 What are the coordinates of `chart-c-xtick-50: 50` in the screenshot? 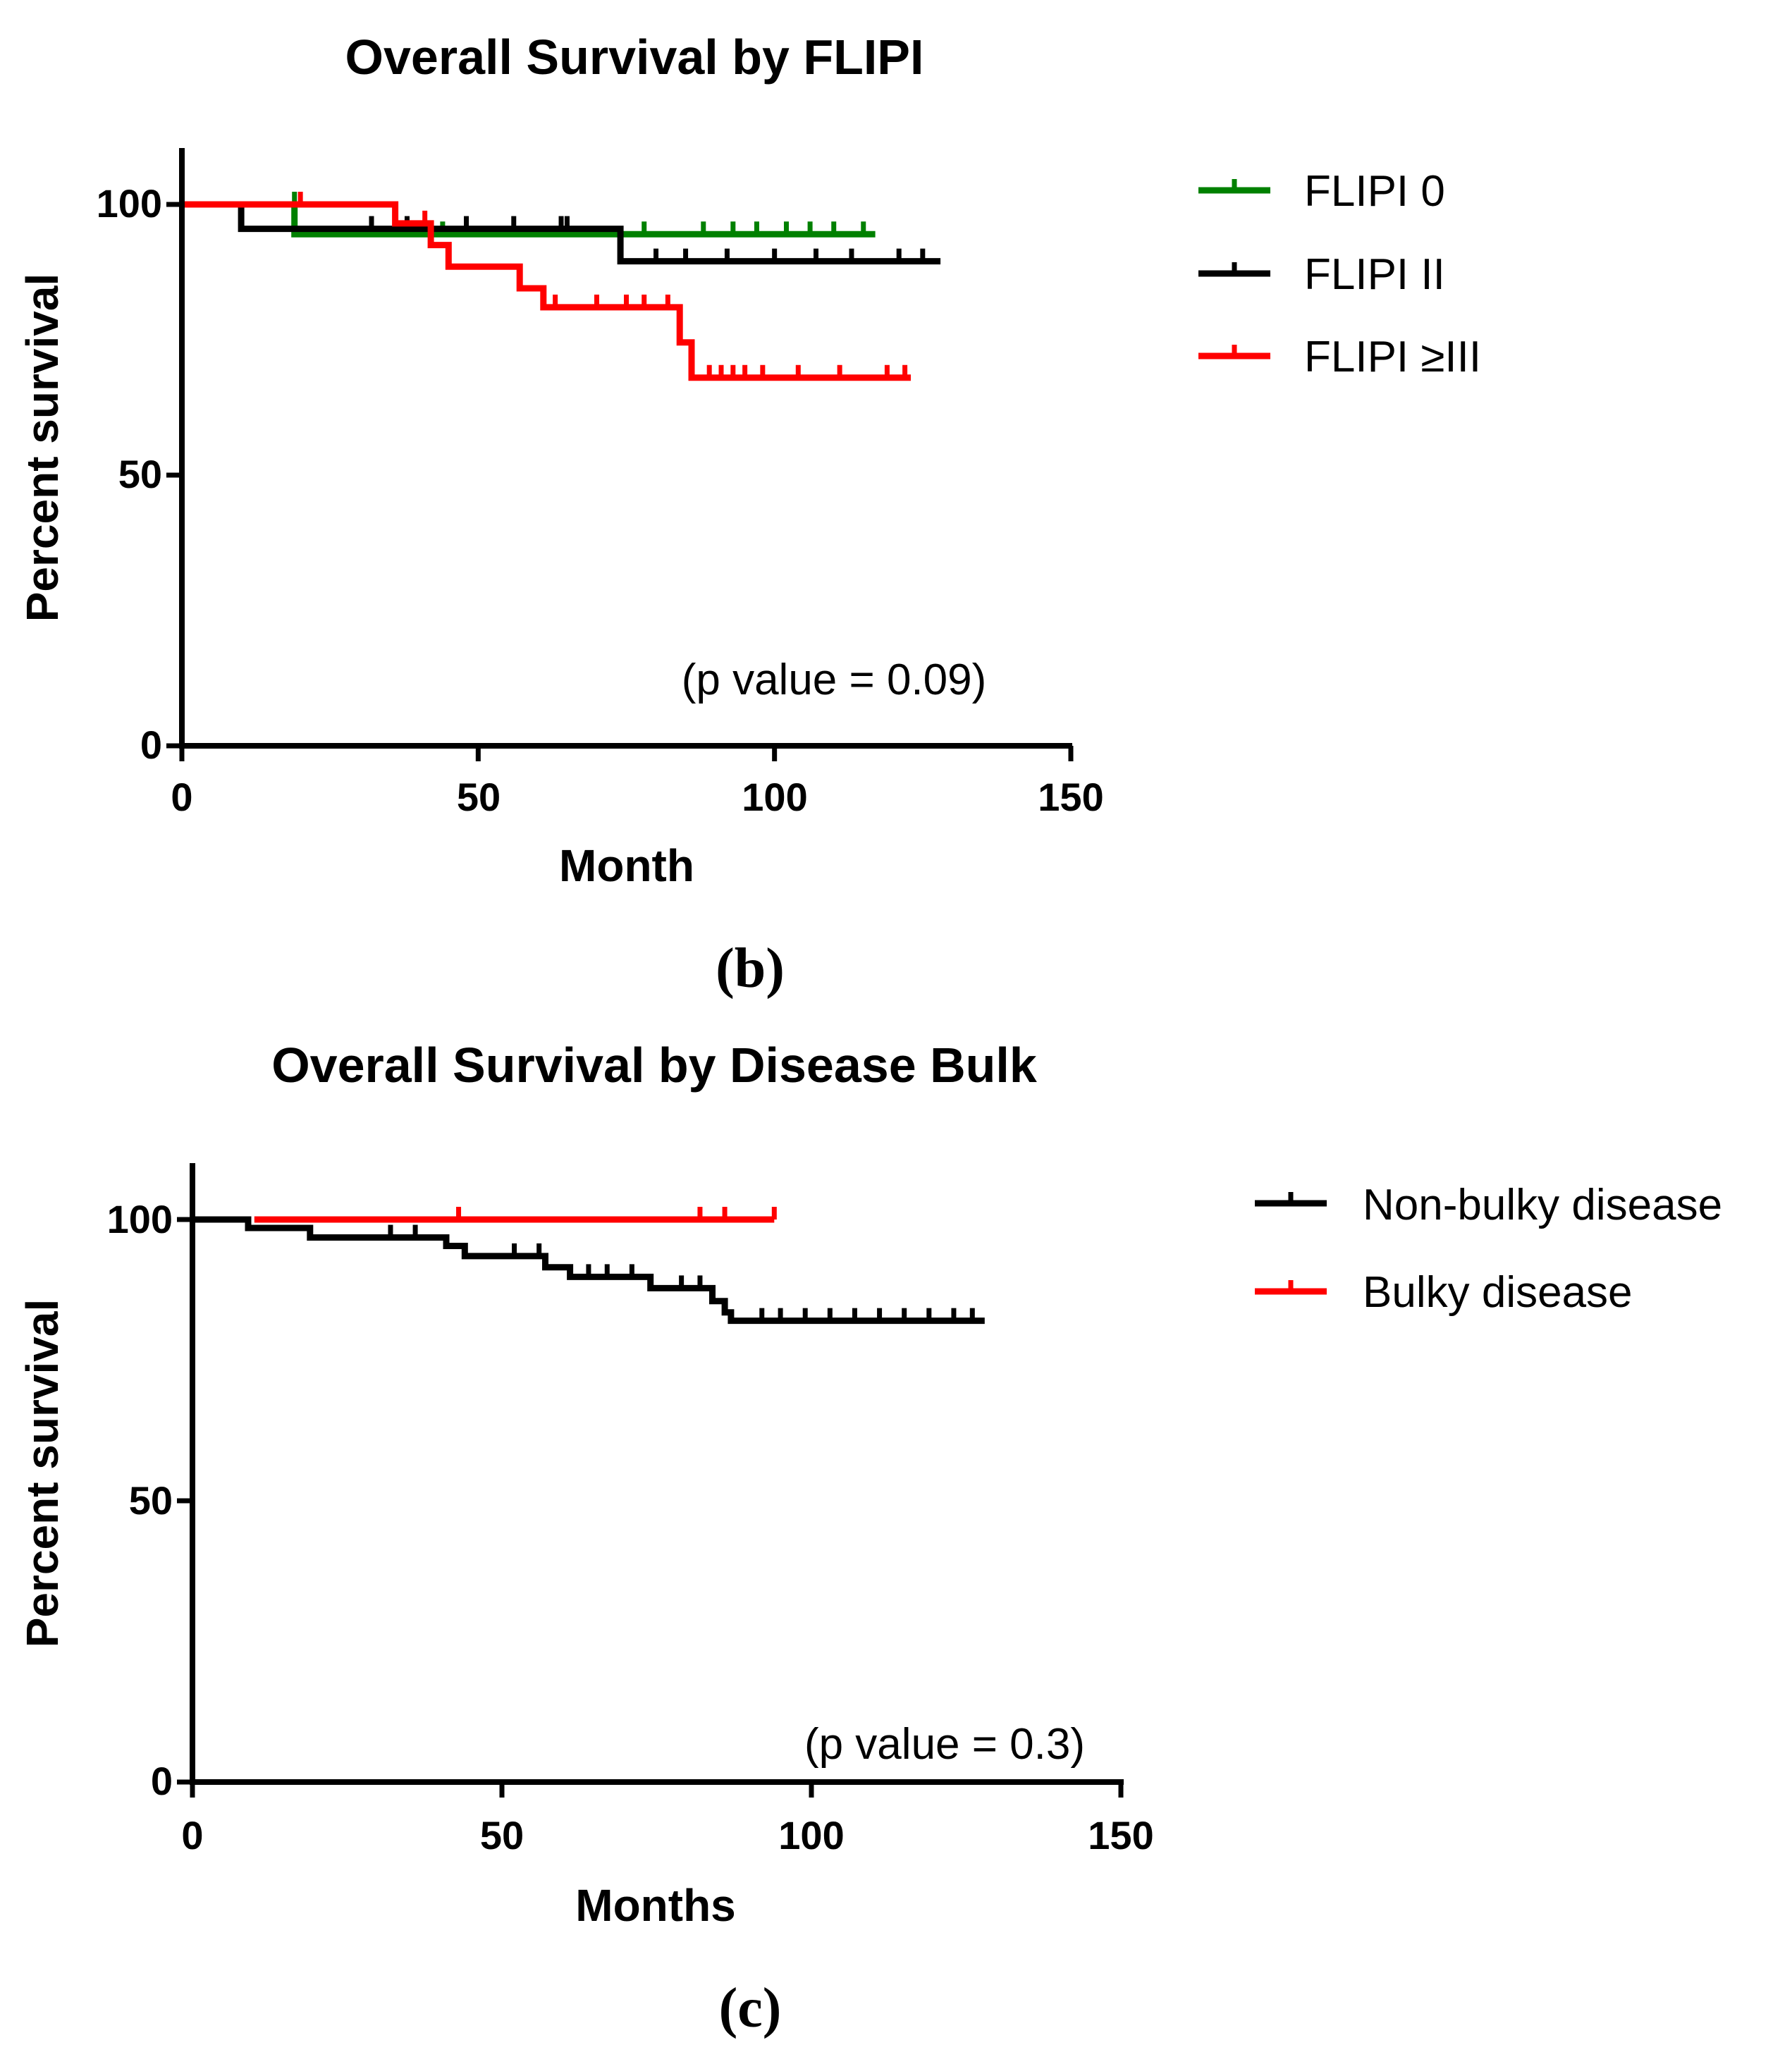 It's located at (502, 1835).